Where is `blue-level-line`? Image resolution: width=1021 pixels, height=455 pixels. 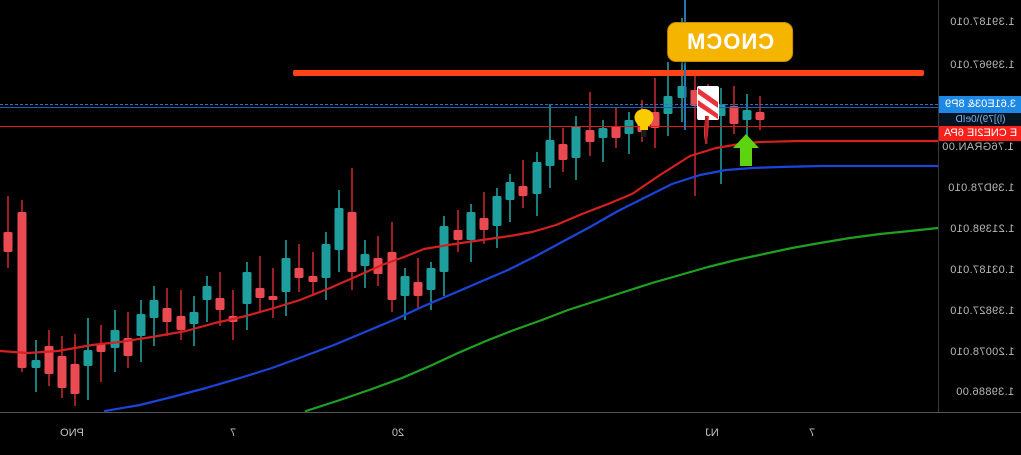
blue-level-line is located at coordinates (469, 107).